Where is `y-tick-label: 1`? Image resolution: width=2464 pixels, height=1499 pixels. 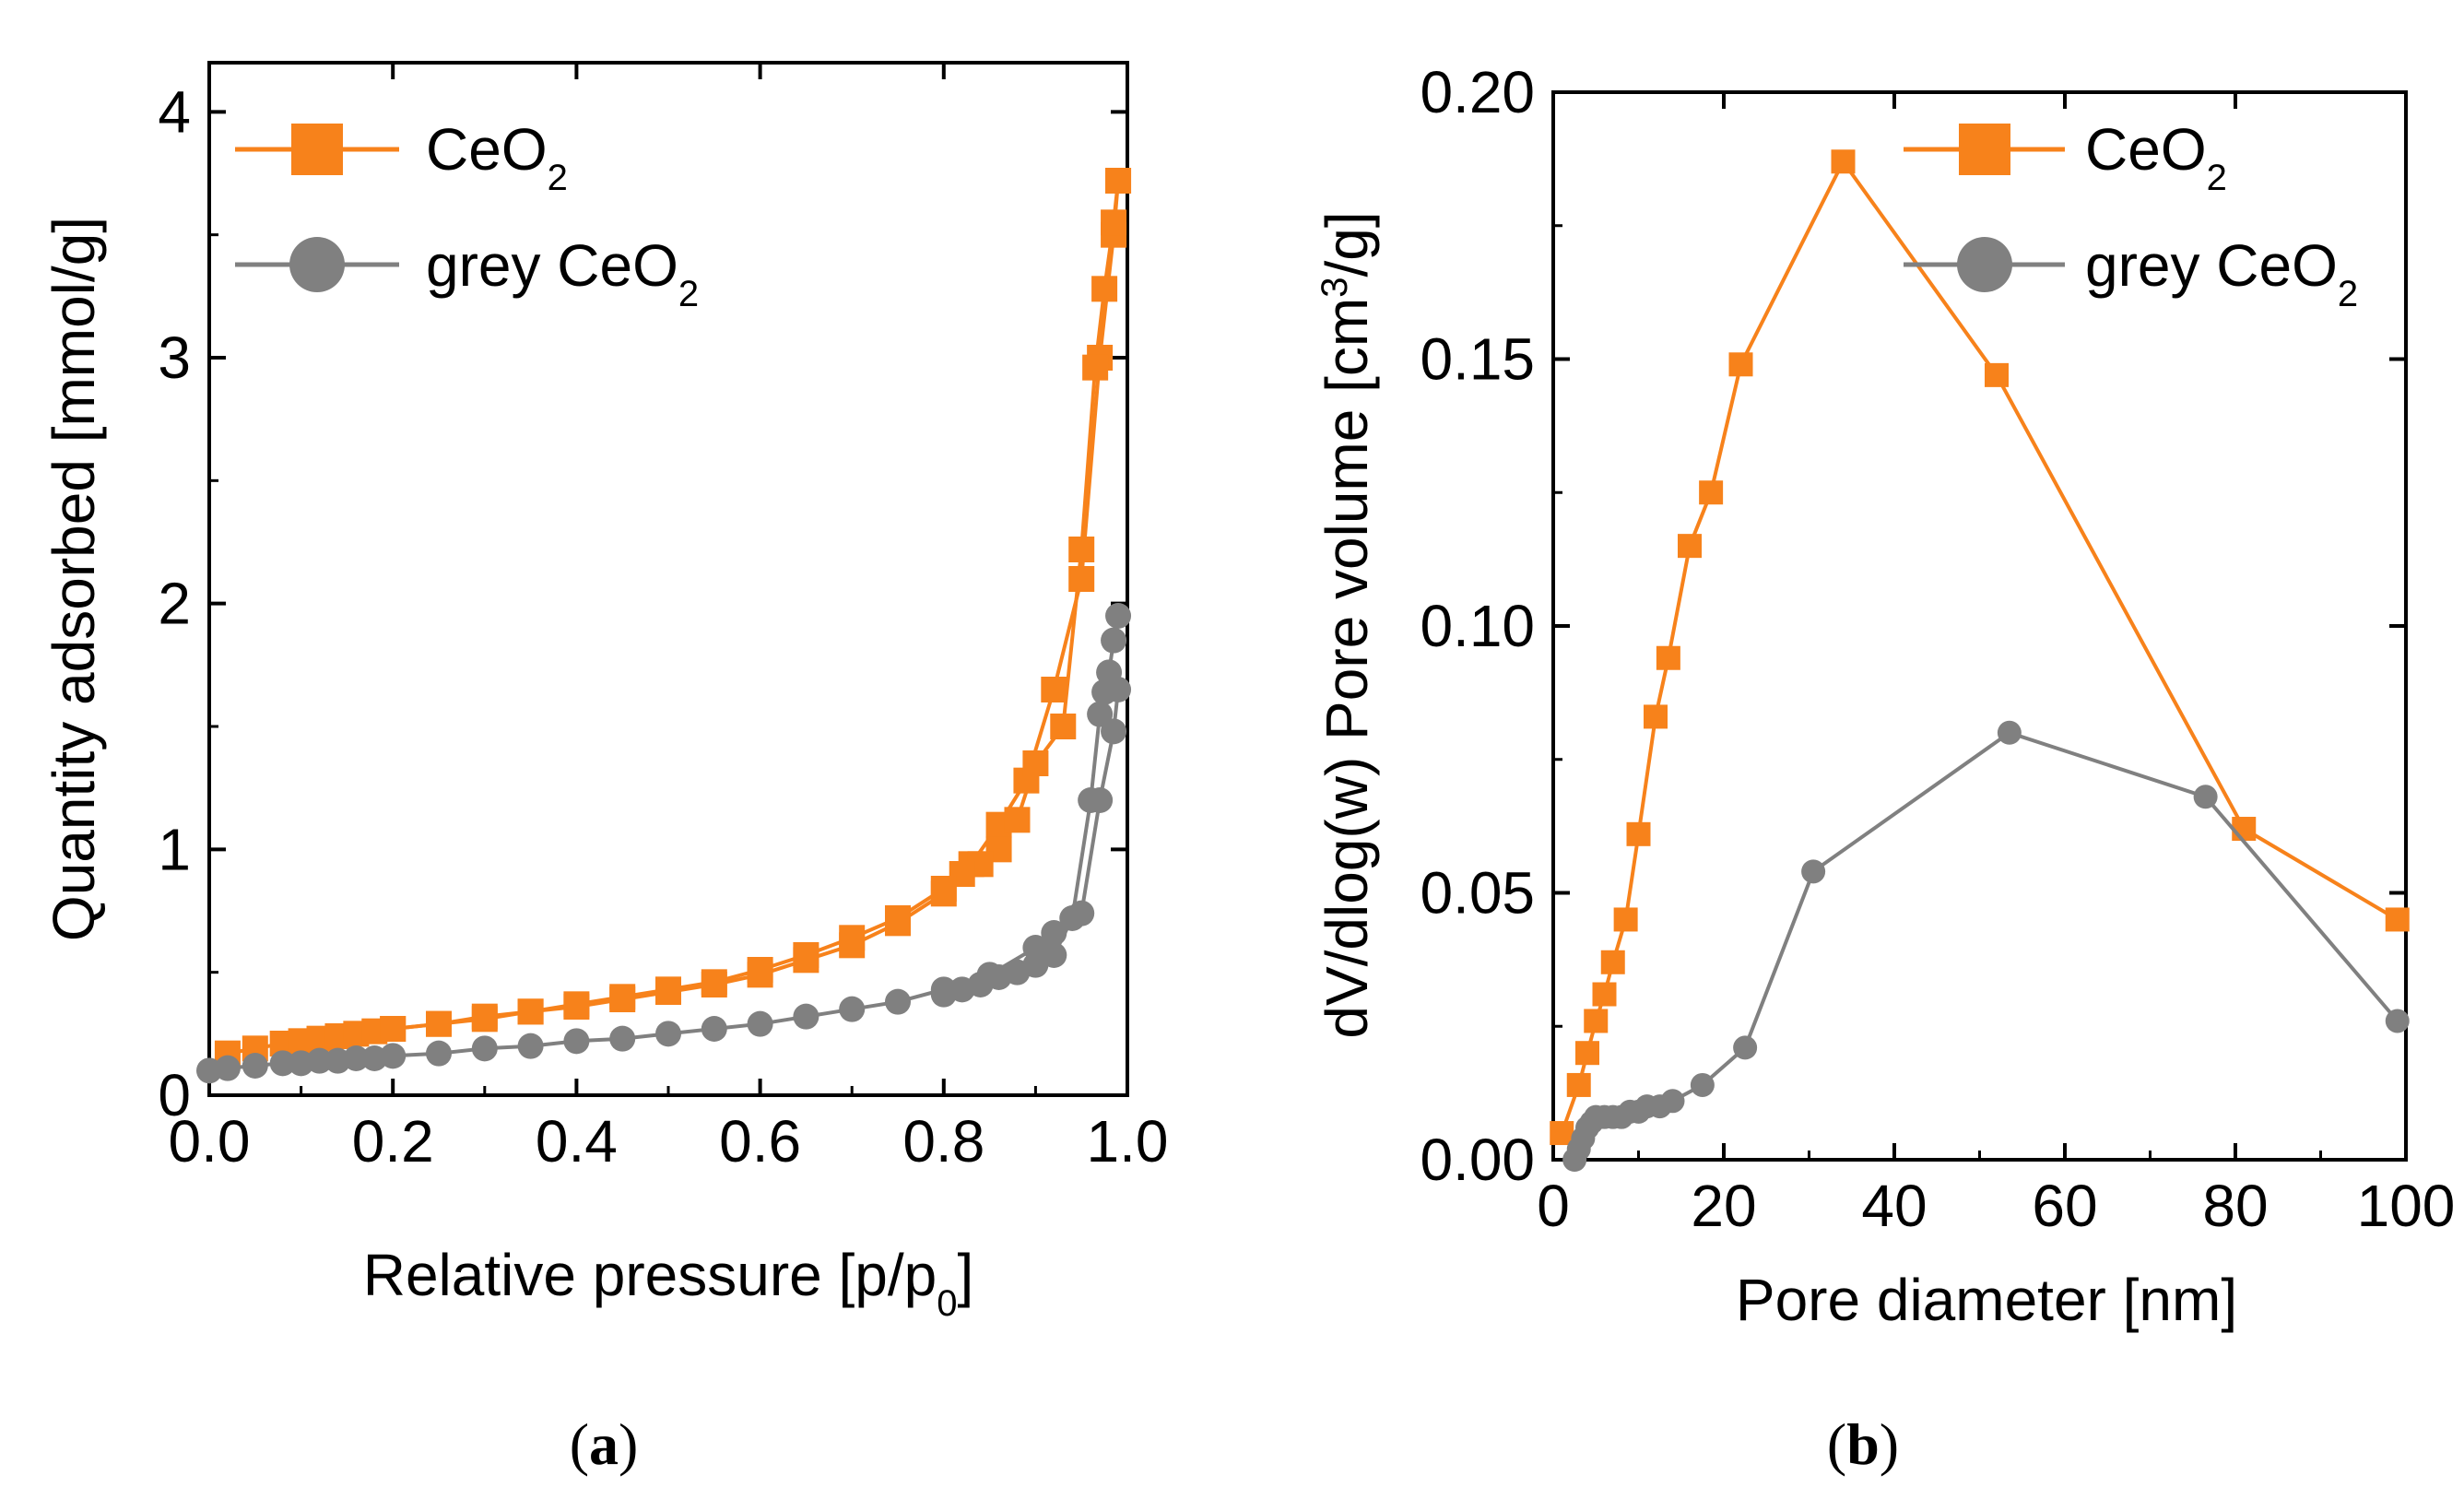
y-tick-label: 1 is located at coordinates (174, 849).